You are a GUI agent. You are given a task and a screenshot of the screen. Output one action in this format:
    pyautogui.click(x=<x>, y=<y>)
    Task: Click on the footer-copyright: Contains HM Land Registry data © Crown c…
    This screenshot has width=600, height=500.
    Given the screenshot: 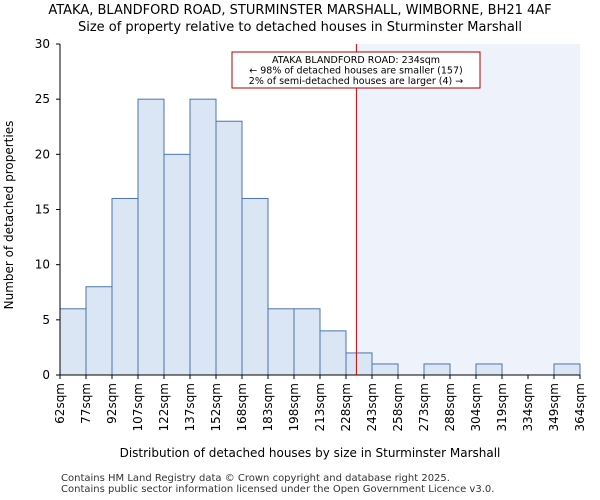 What is the action you would take?
    pyautogui.click(x=255, y=478)
    